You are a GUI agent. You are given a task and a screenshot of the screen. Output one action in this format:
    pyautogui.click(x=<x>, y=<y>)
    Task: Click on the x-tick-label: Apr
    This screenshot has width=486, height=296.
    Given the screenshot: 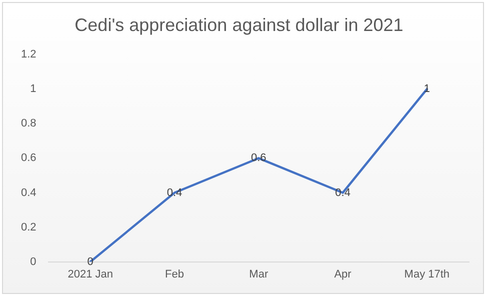 What is the action you would take?
    pyautogui.click(x=343, y=274)
    